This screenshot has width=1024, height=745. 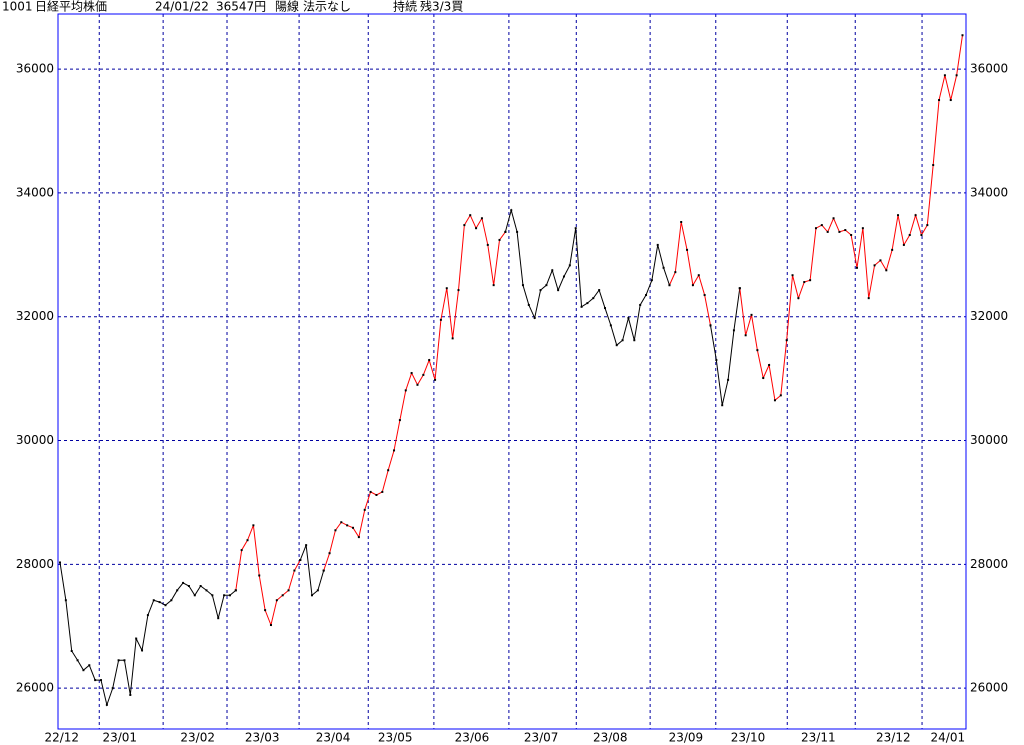 I want to click on y2-tick-label: 26000, so click(x=989, y=688).